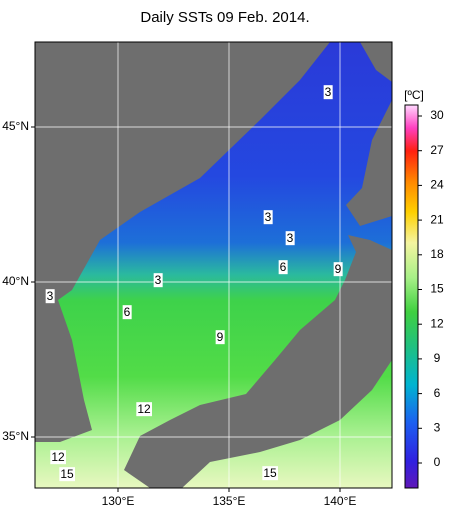  Describe the element at coordinates (437, 358) in the screenshot. I see `colorbar-tick-label: 9` at that location.